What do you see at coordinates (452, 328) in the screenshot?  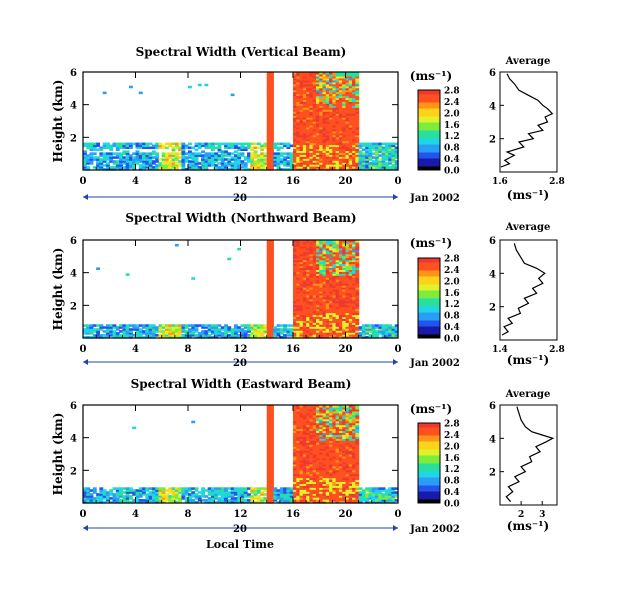 I see `colorbar-tick-label: 0.4` at bounding box center [452, 328].